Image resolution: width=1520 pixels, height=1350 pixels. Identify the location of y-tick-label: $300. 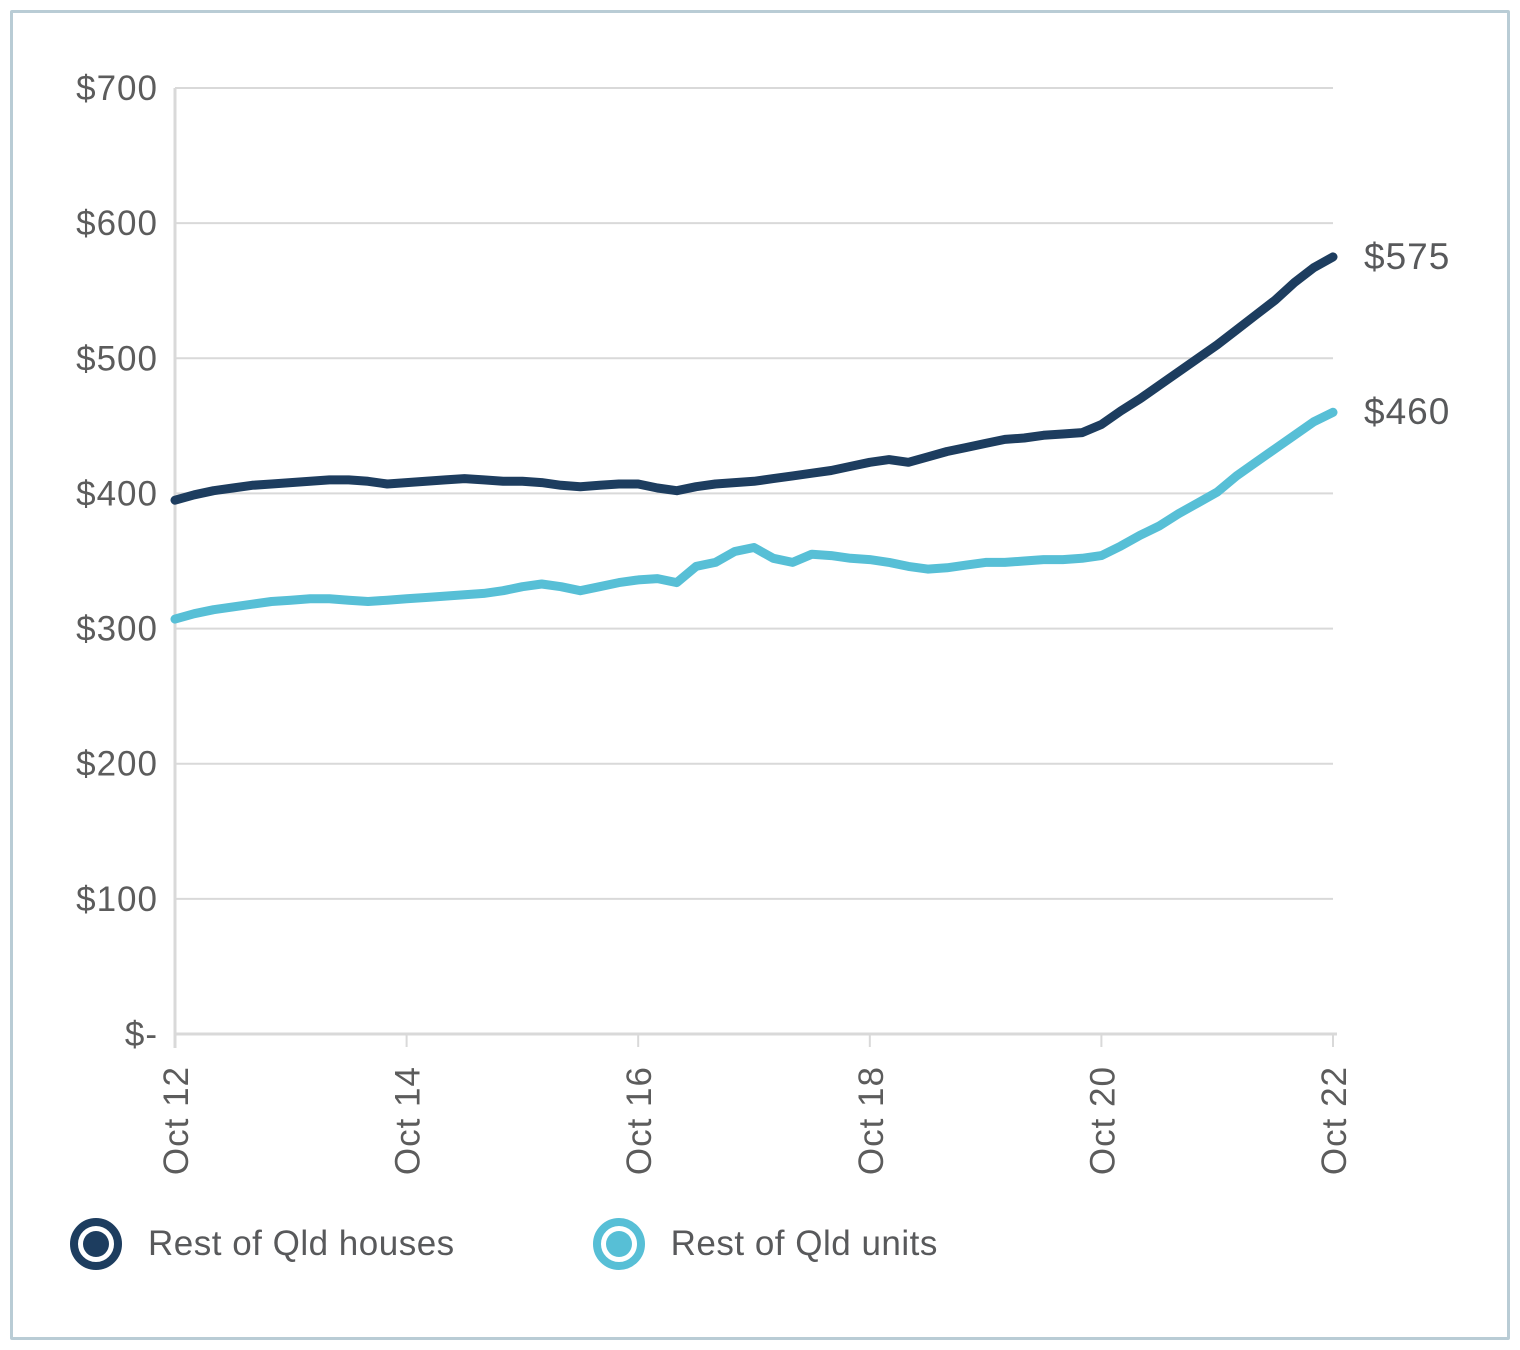
(117, 629).